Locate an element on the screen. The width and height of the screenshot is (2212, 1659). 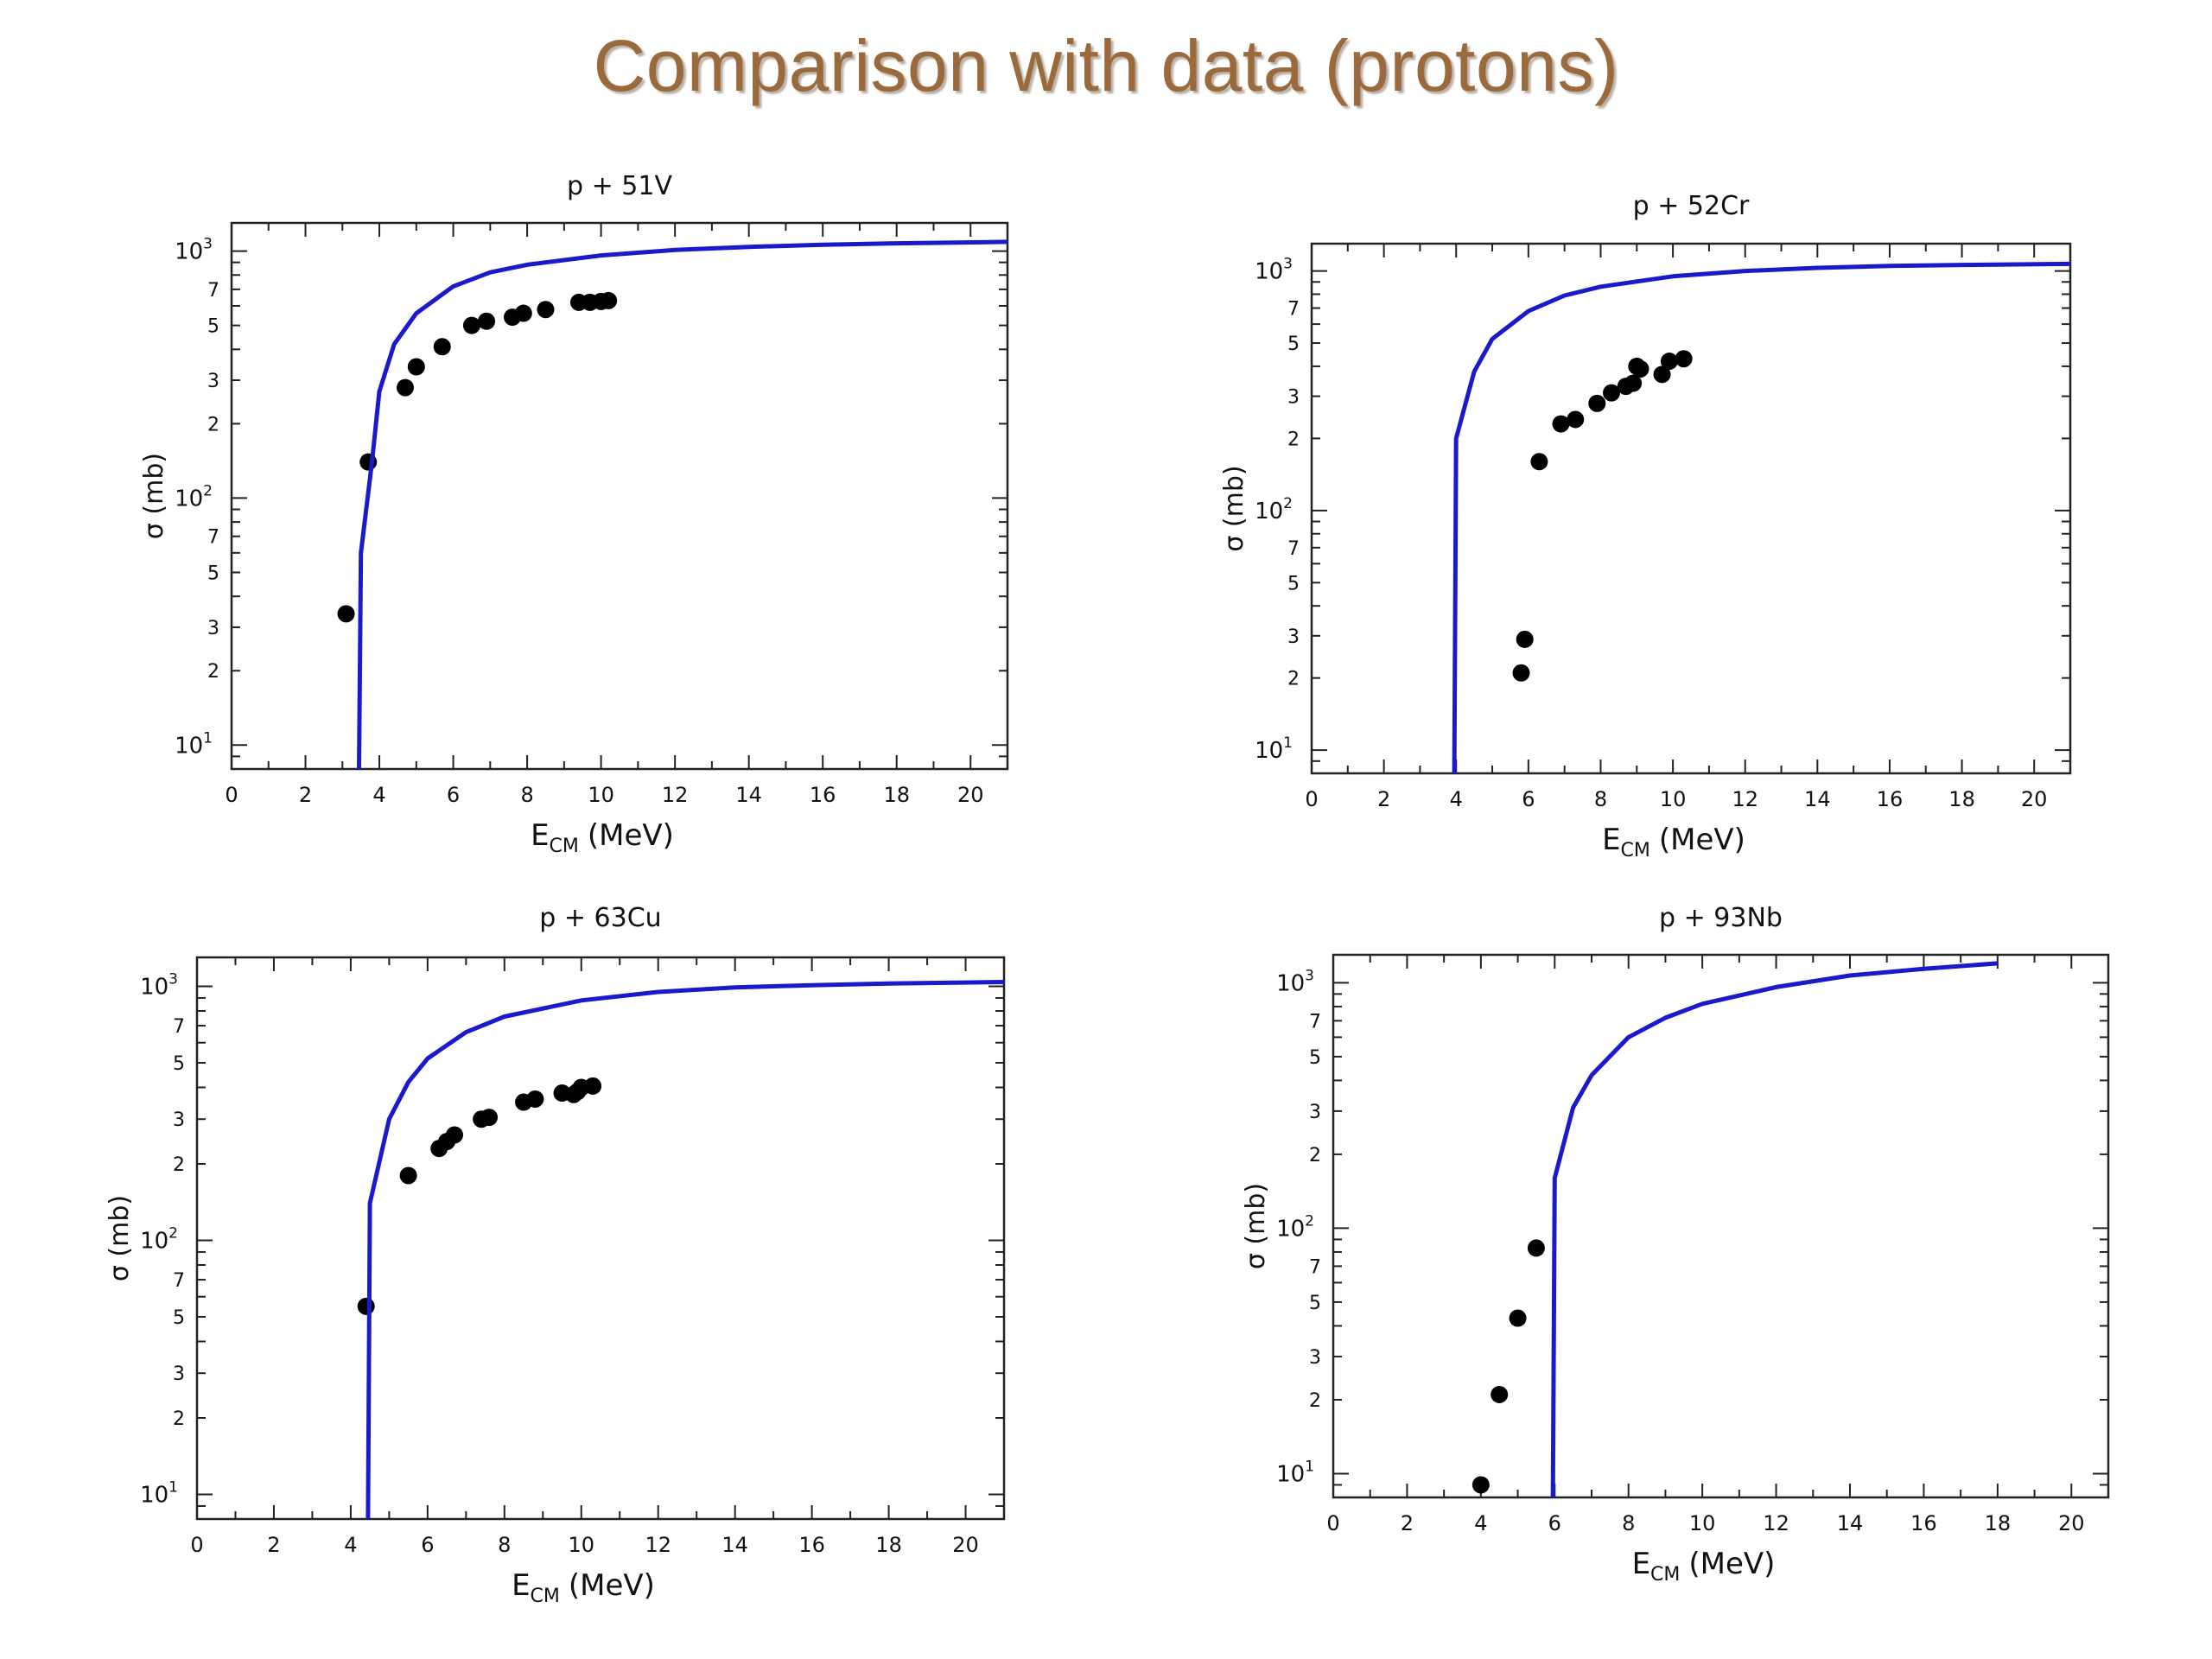
chart-title: p + 93Nb is located at coordinates (1721, 918).